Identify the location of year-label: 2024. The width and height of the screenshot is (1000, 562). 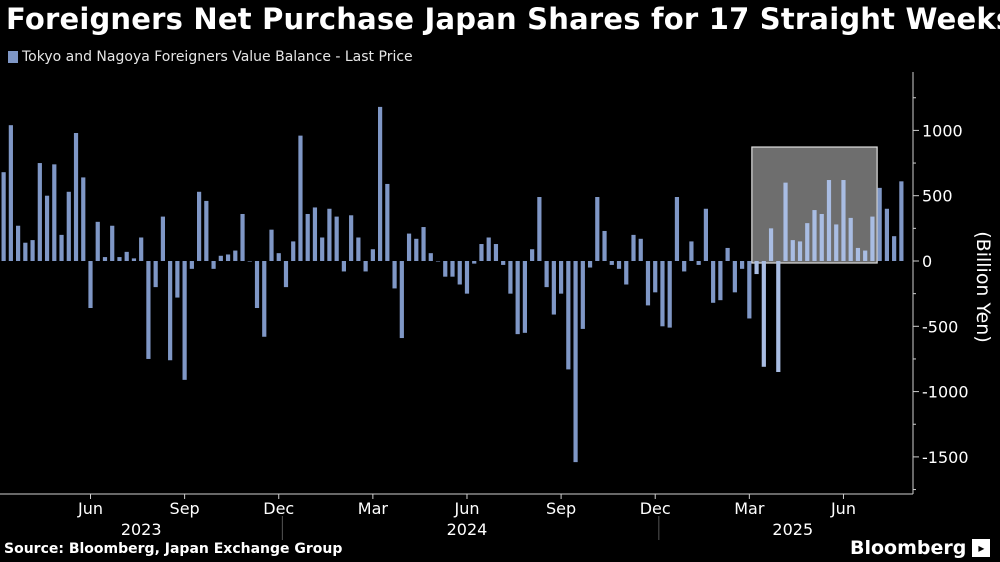
(467, 529).